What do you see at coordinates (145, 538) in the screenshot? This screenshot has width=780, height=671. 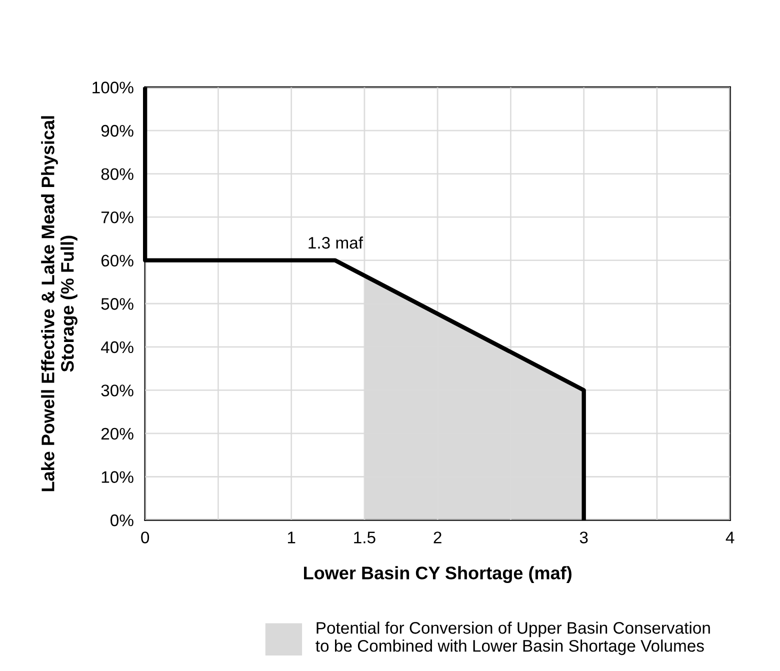 I see `x-tick-label: 0` at bounding box center [145, 538].